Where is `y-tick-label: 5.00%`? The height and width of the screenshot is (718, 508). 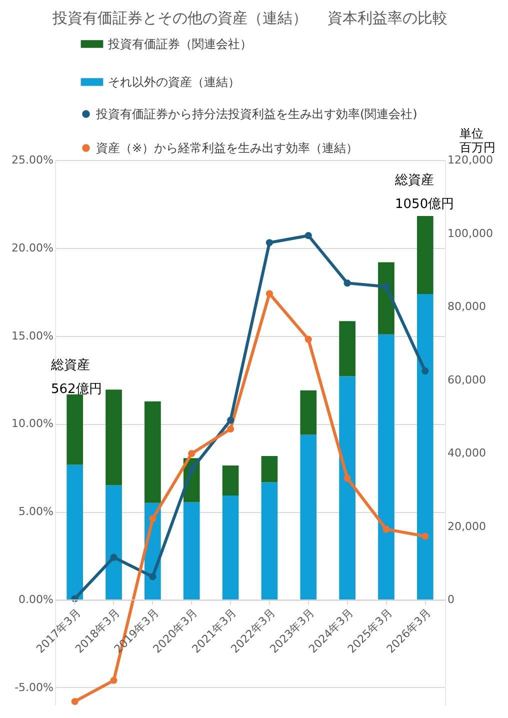 y-tick-label: 5.00% is located at coordinates (36, 511).